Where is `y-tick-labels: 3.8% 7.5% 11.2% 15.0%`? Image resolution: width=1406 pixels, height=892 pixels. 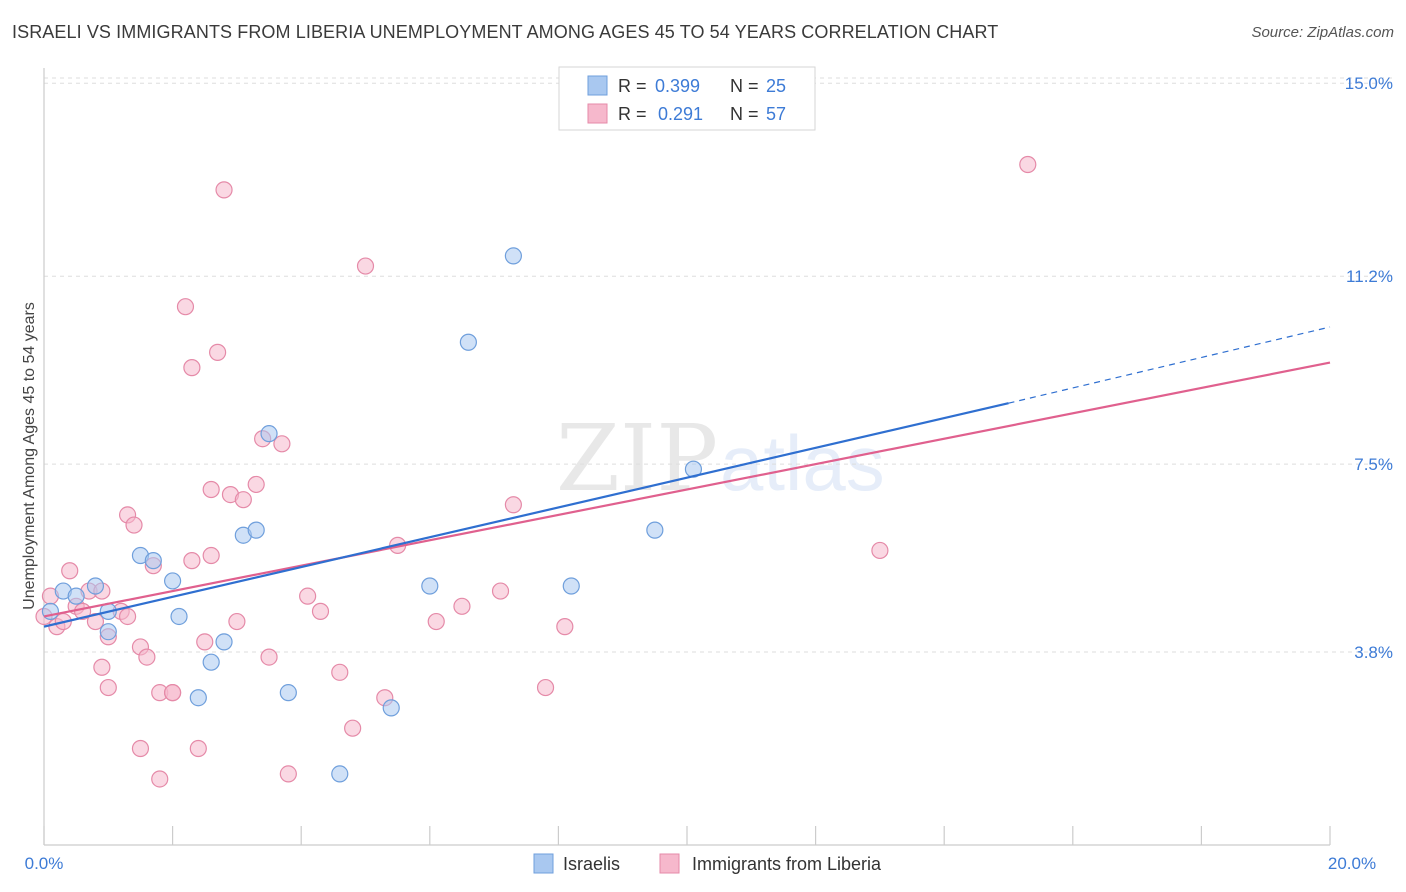 y-tick-labels: 3.8% 7.5% 11.2% 15.0% is located at coordinates (1369, 368).